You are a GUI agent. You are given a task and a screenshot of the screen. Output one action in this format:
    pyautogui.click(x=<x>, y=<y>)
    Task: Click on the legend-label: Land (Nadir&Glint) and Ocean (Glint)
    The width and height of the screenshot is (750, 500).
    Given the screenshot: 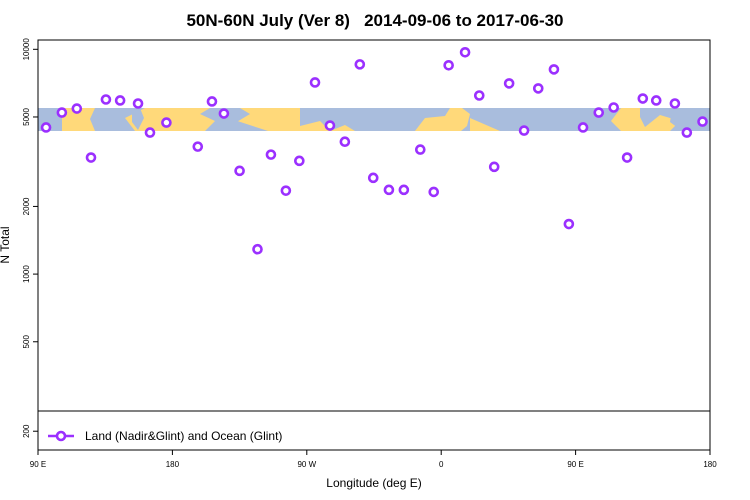 What is the action you would take?
    pyautogui.click(x=183, y=436)
    